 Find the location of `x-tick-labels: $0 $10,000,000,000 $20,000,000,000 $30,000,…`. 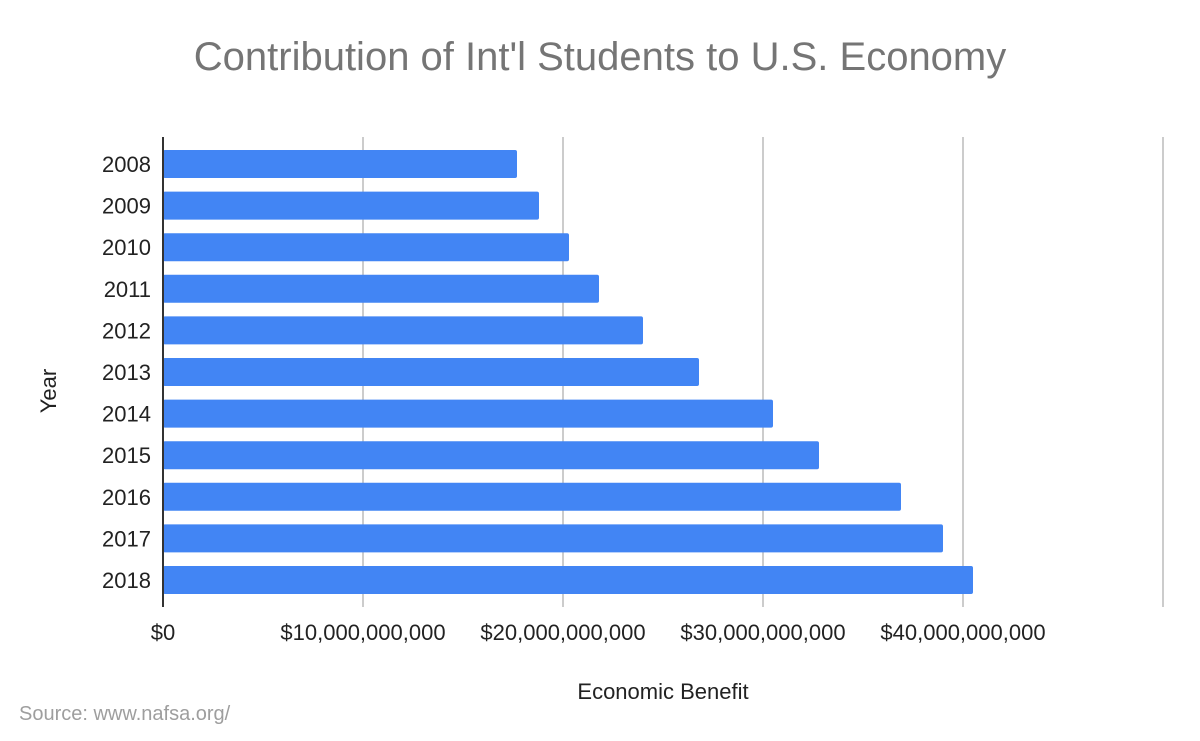

x-tick-labels: $0 $10,000,000,000 $20,000,000,000 $30,000,… is located at coordinates (598, 632).